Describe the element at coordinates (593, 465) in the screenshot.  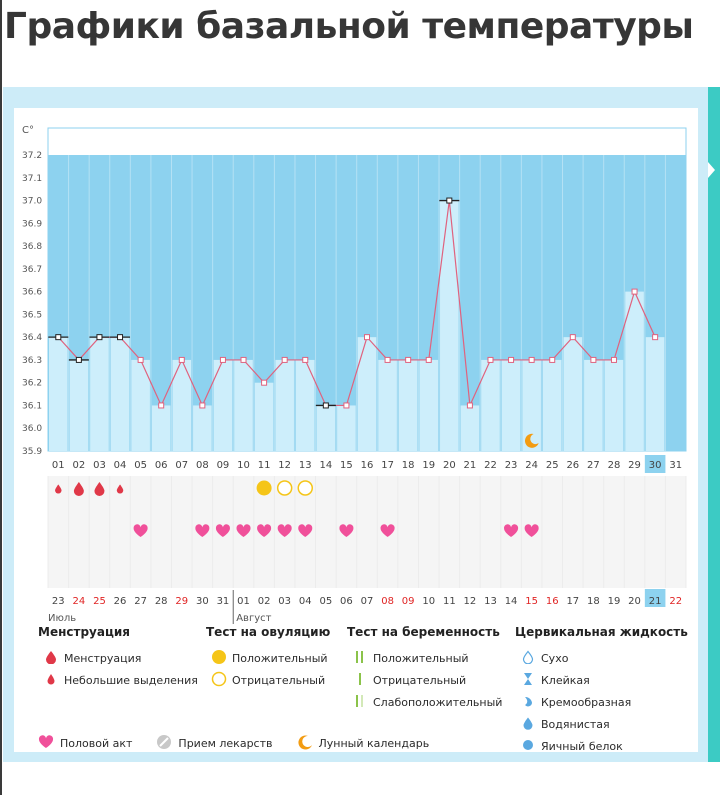
I see `day-label-27: 27` at that location.